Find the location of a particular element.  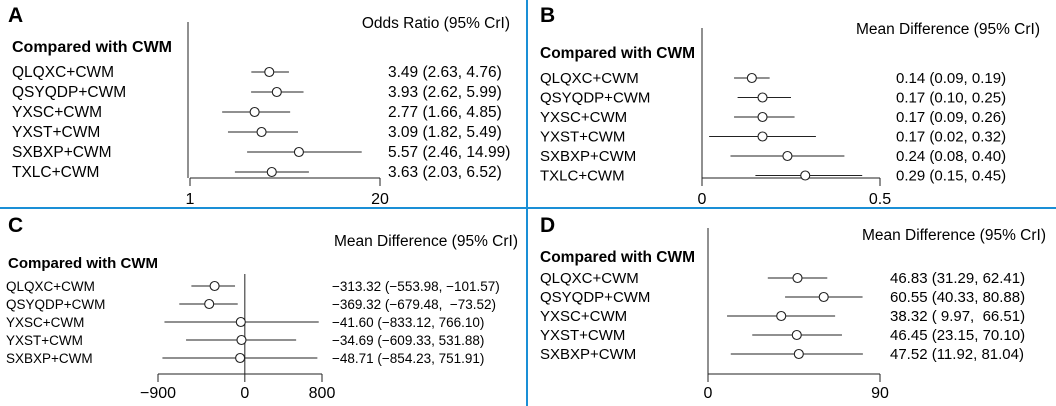

panel-letter: C is located at coordinates (15, 225).